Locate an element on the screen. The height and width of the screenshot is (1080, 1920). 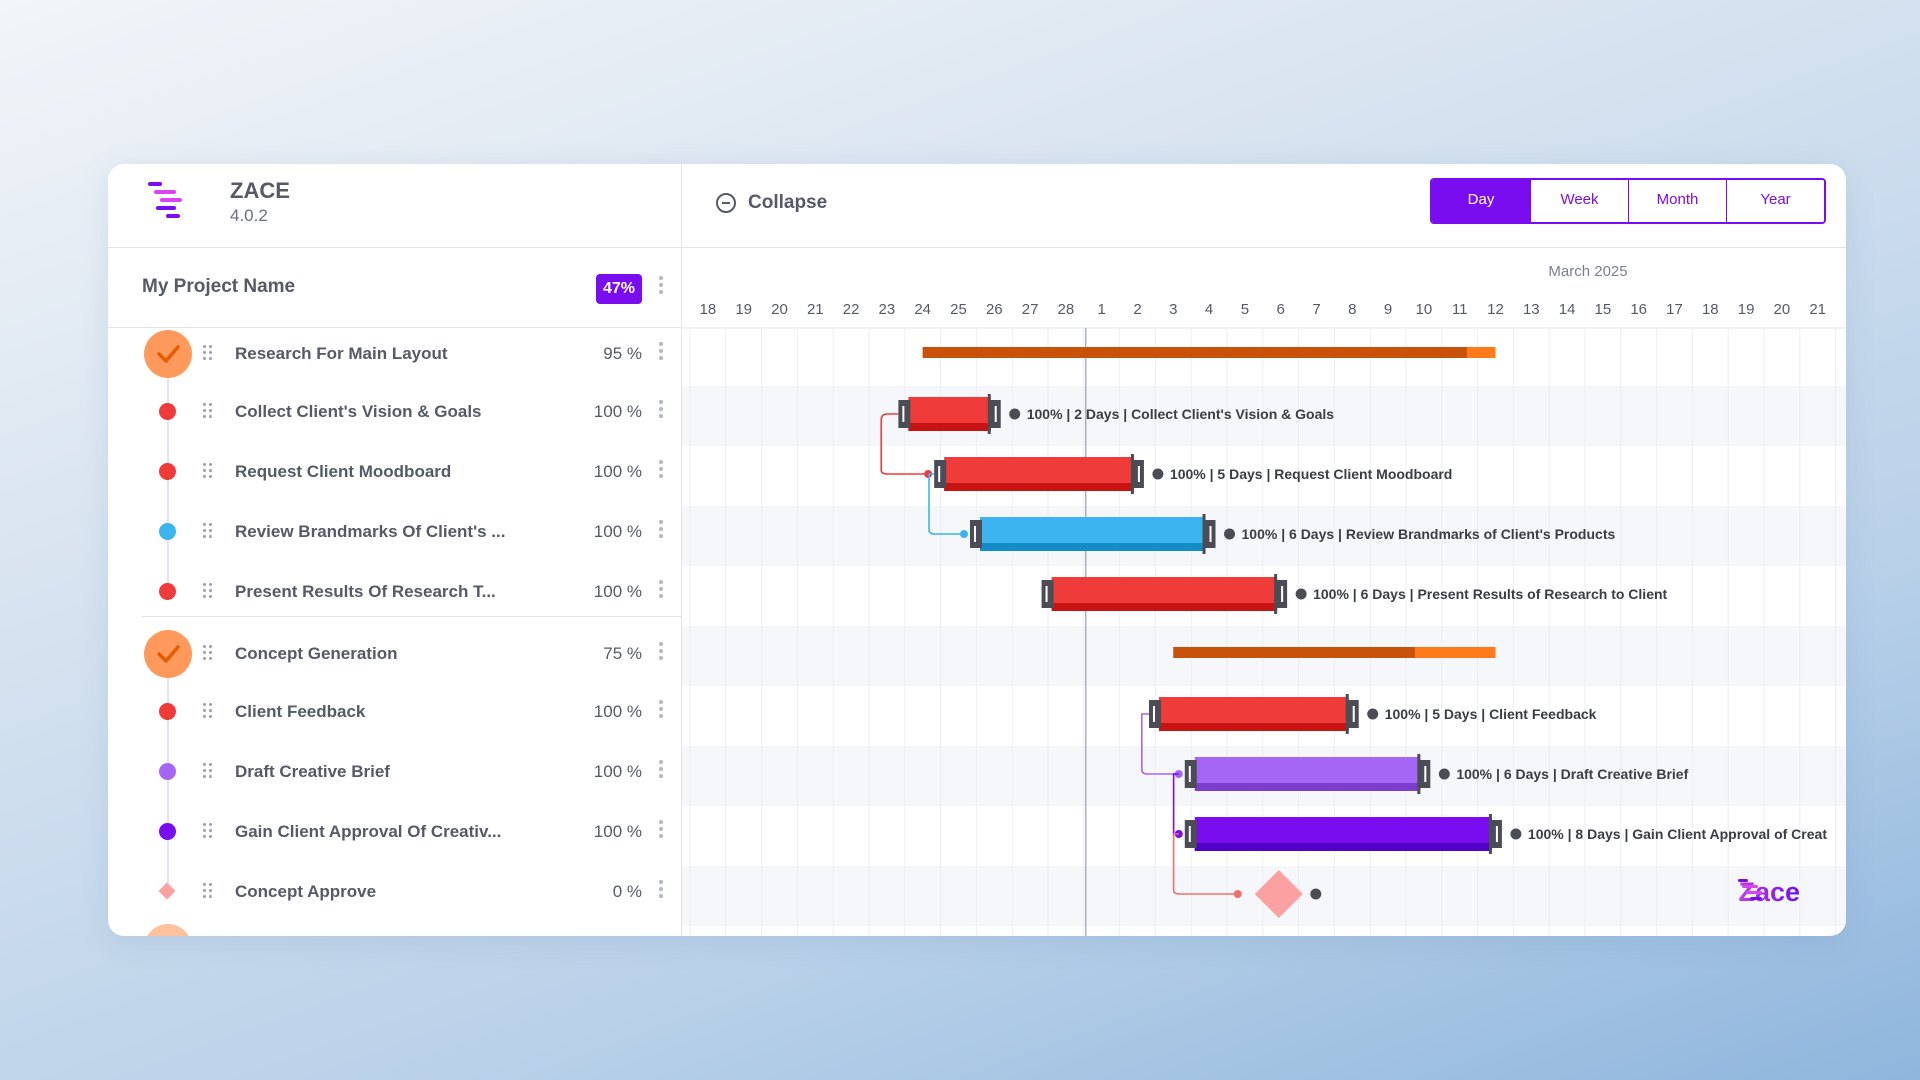
task-name: Request Client Moodboard is located at coordinates (343, 471).